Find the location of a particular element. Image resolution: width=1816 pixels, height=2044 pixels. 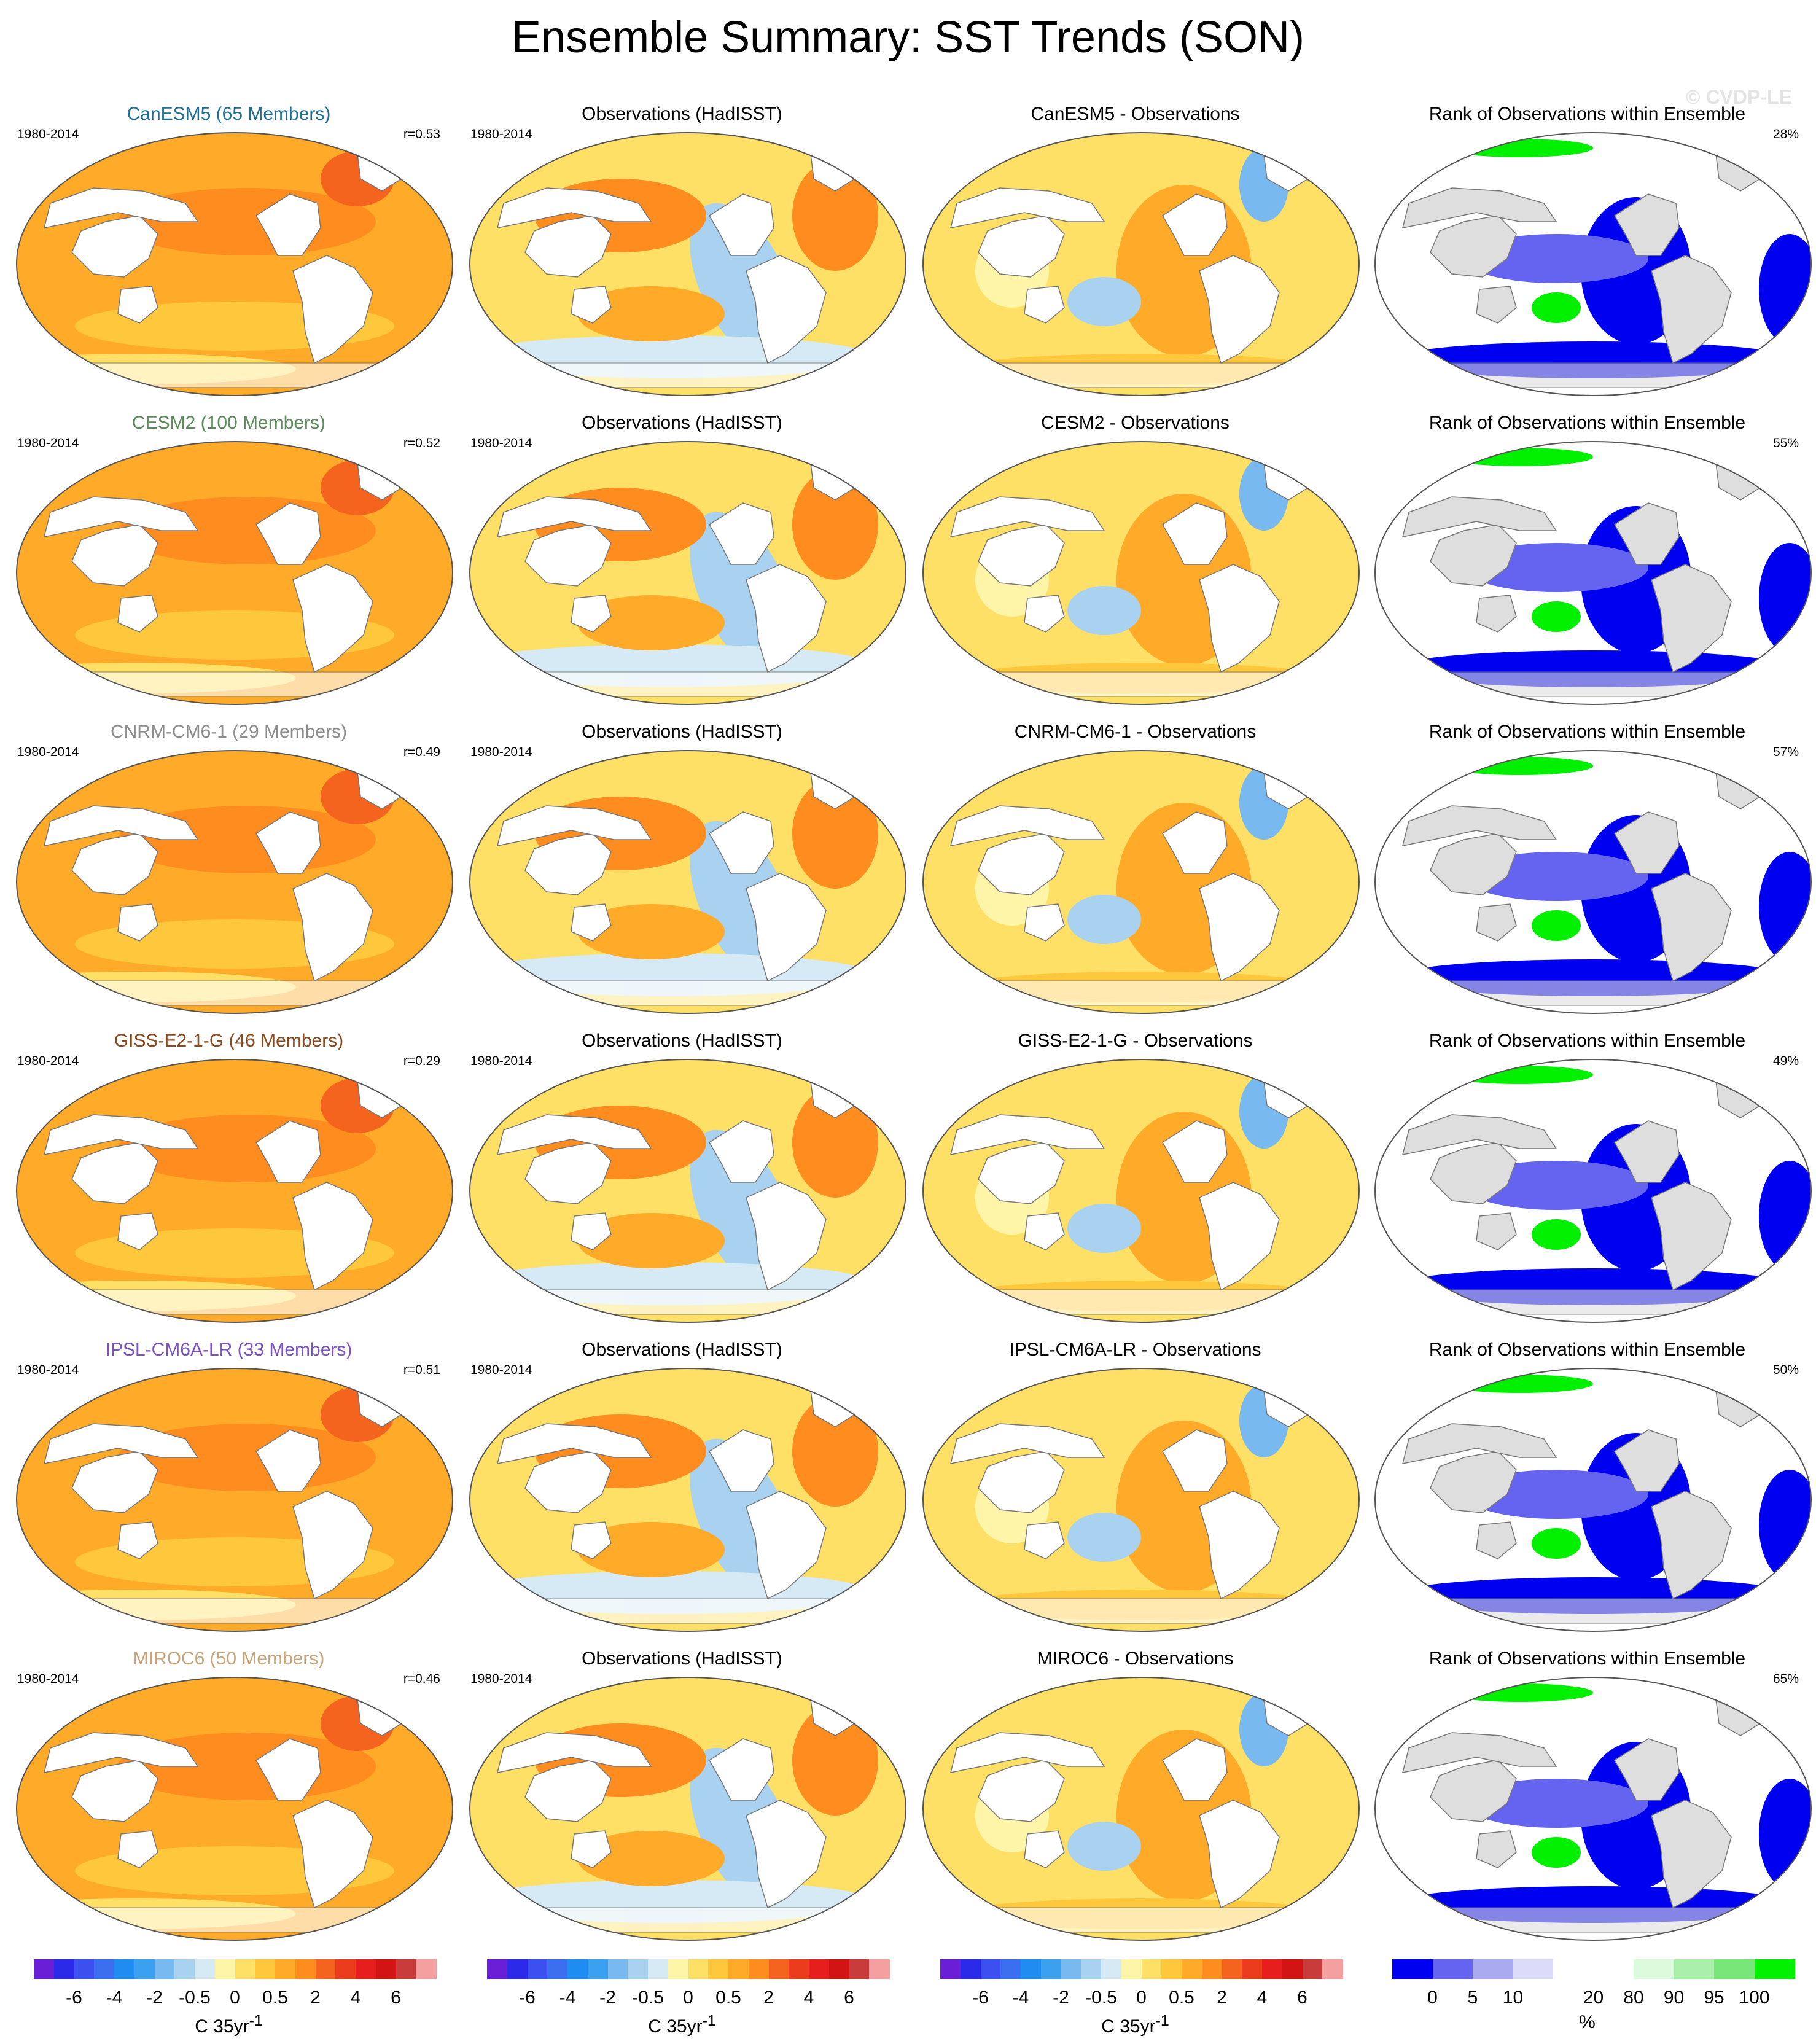

diff-panel-title: GISS-E2-1-G - Observations is located at coordinates (1135, 1041).